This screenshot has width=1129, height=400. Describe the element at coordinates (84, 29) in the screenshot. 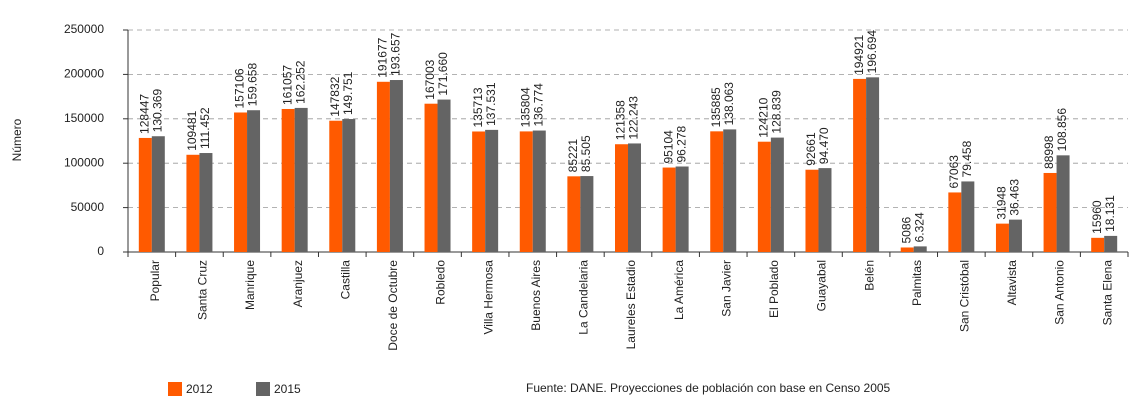

I see `y-tick-label: 250000` at that location.